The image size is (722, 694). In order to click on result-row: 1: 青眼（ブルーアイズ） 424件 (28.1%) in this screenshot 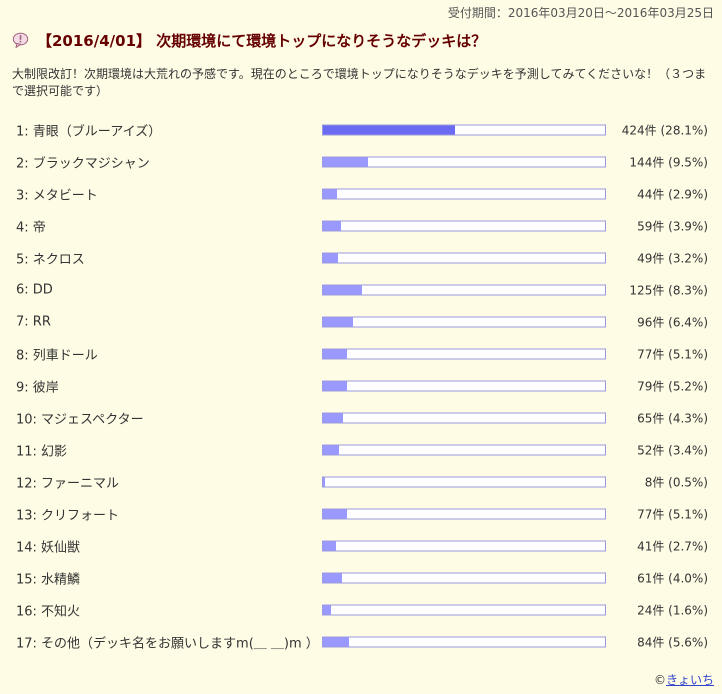, I will do `click(366, 130)`.